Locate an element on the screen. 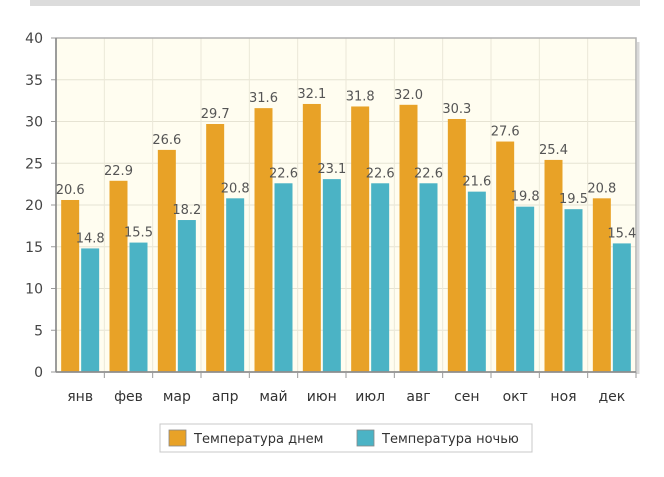  x-tick-label: дек is located at coordinates (611, 397).